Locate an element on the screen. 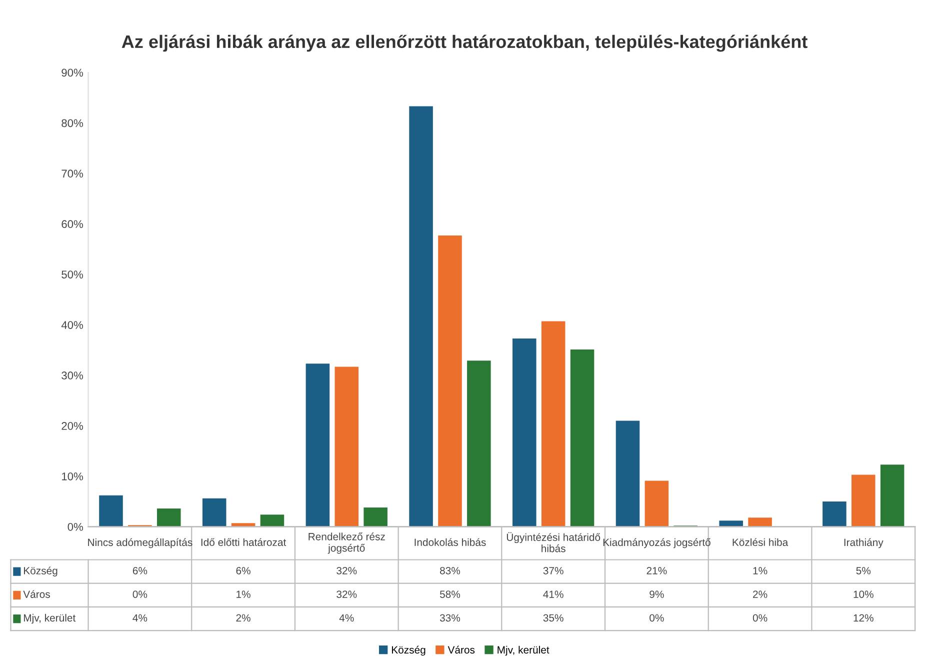 The width and height of the screenshot is (929, 665). y-tick-label: 40% is located at coordinates (72, 325).